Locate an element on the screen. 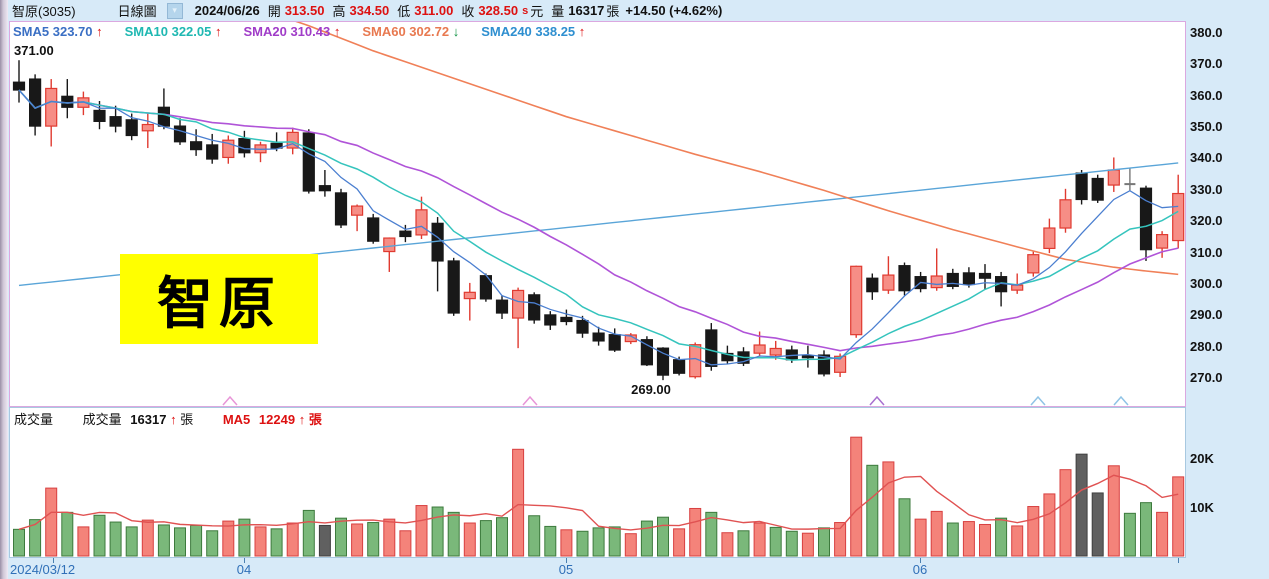 This screenshot has width=1269, height=579. sma-legend-sma240: SMA240 338.25 ↑ is located at coordinates (533, 31).